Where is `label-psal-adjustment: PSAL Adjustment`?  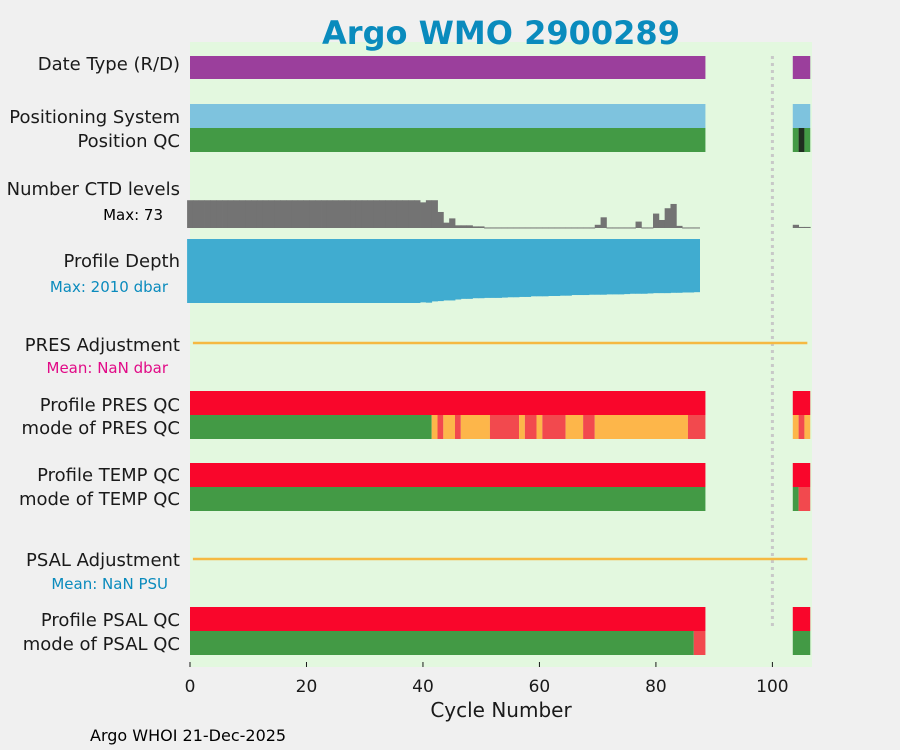 label-psal-adjustment: PSAL Adjustment is located at coordinates (103, 560).